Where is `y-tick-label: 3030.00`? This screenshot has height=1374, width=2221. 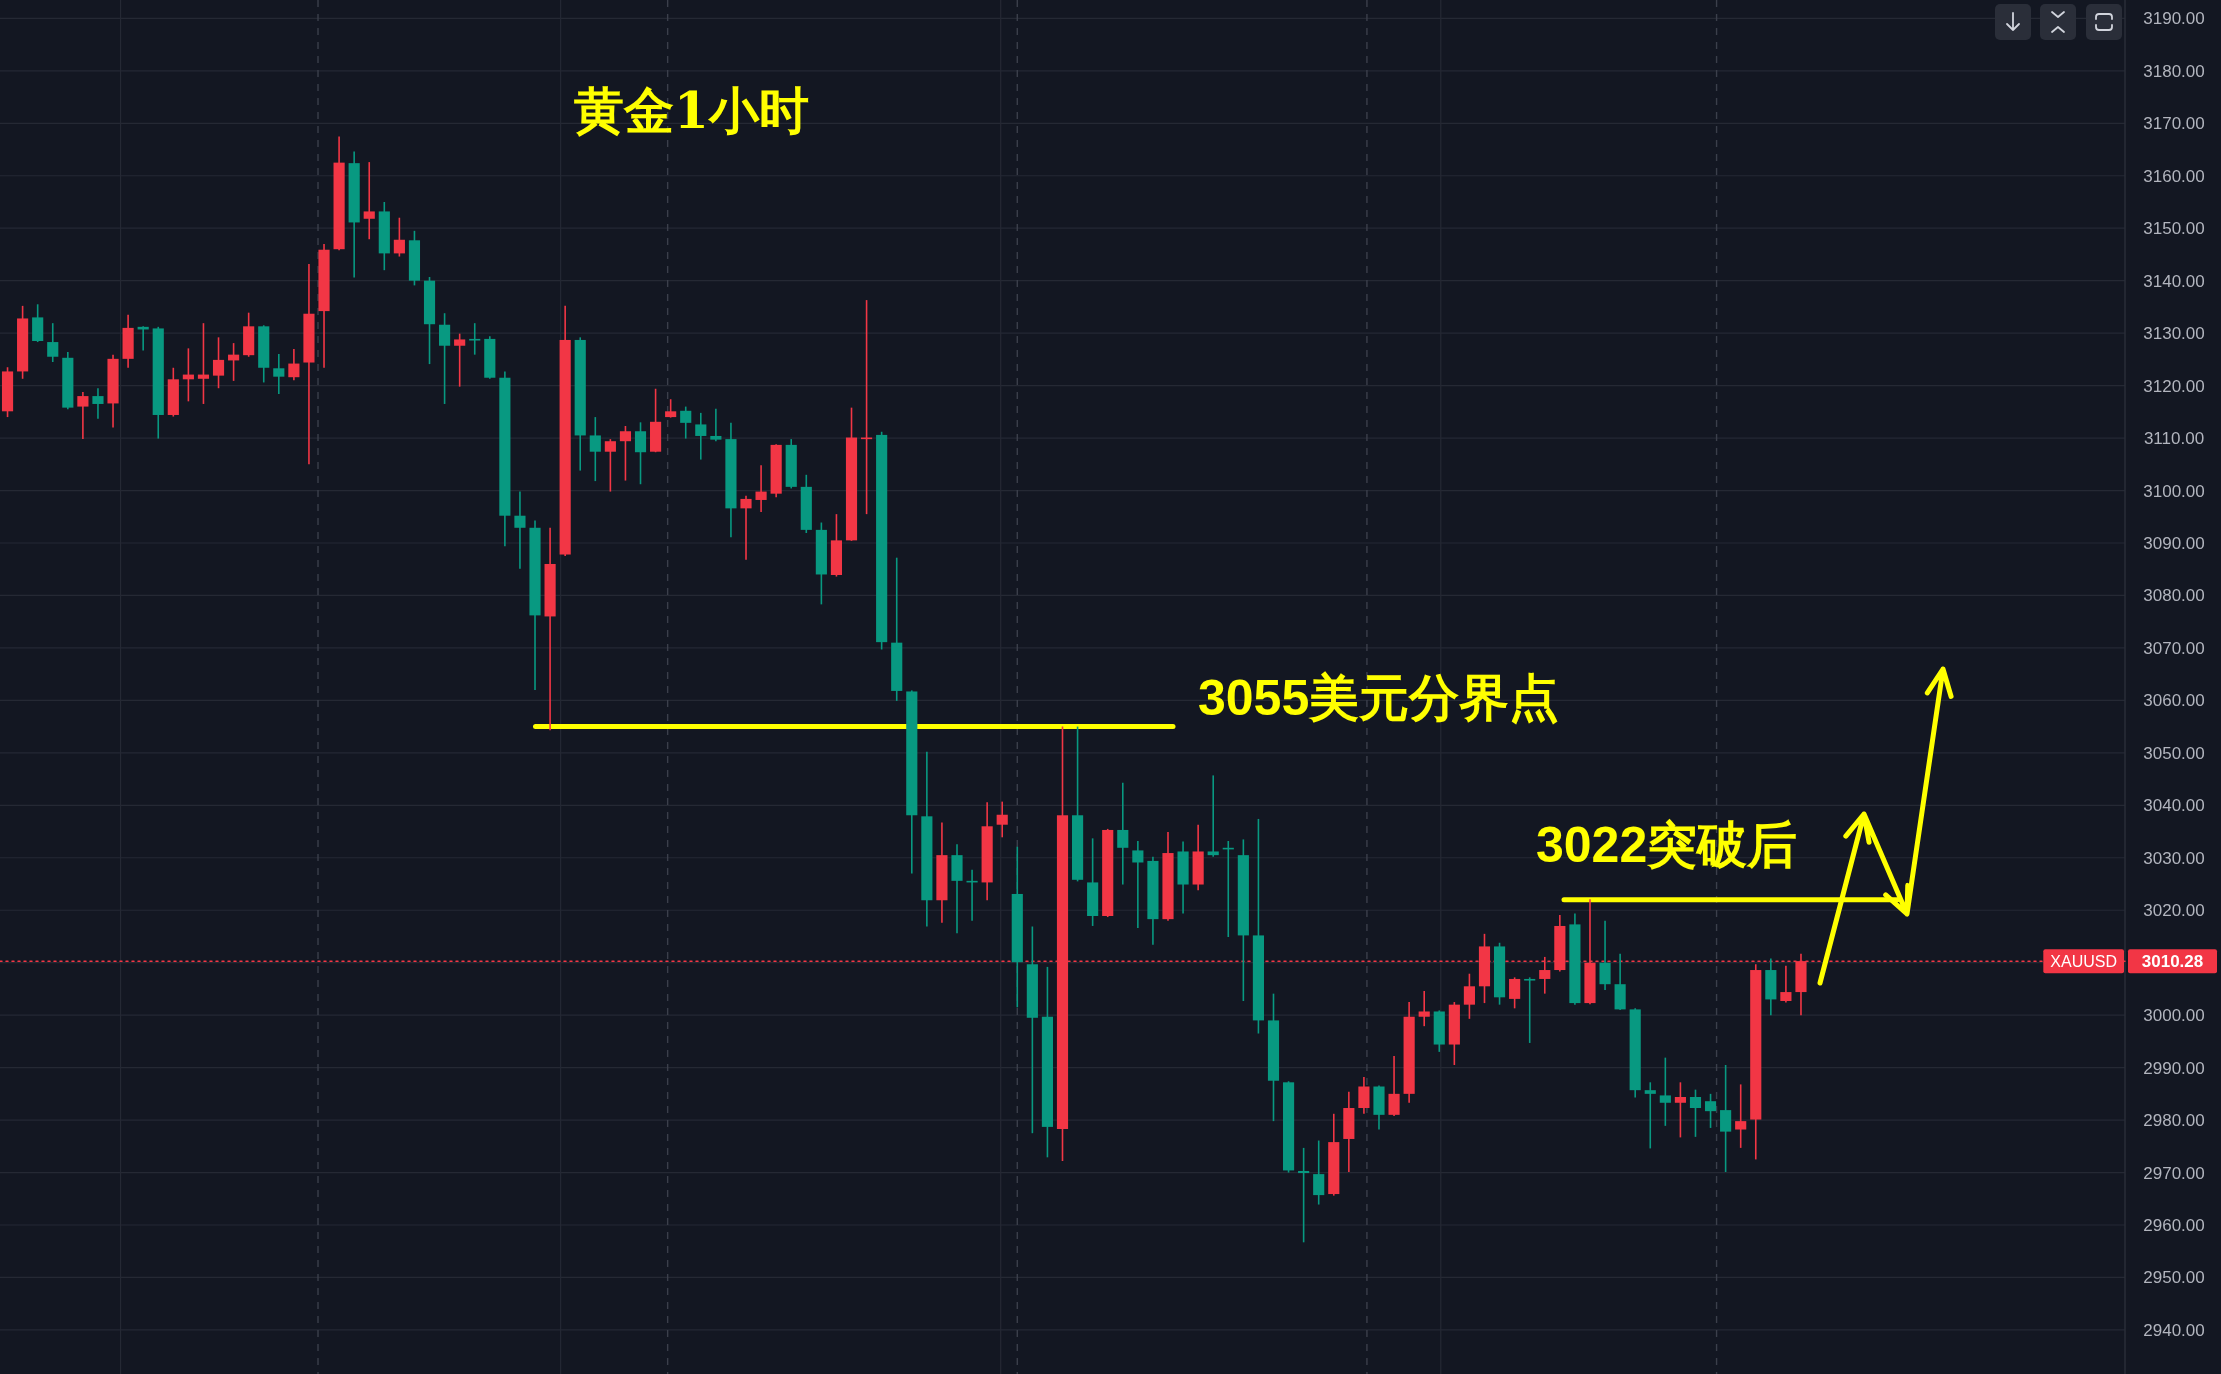 y-tick-label: 3030.00 is located at coordinates (2174, 858).